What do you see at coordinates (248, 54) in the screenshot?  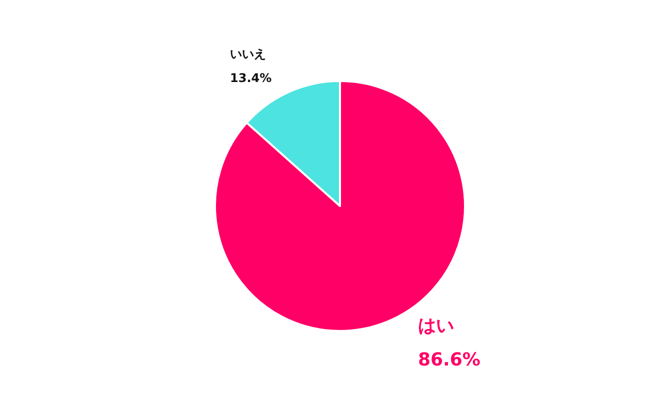 I see `slice-label: いいえ` at bounding box center [248, 54].